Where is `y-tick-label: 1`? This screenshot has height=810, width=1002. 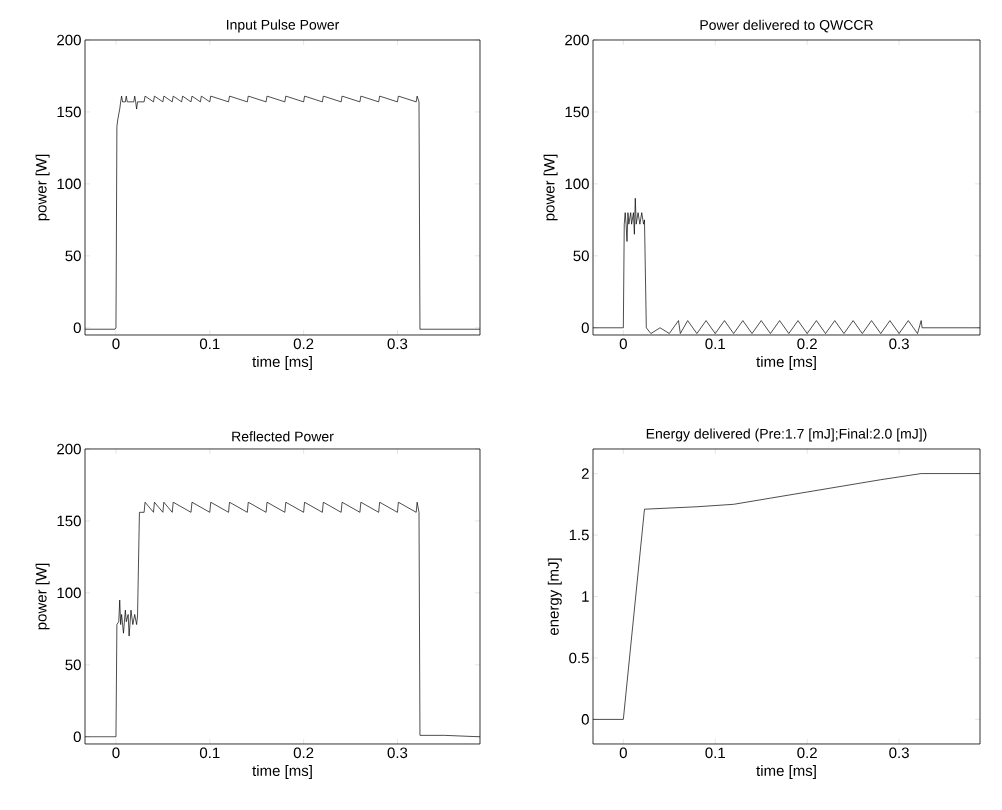
y-tick-label: 1 is located at coordinates (585, 596).